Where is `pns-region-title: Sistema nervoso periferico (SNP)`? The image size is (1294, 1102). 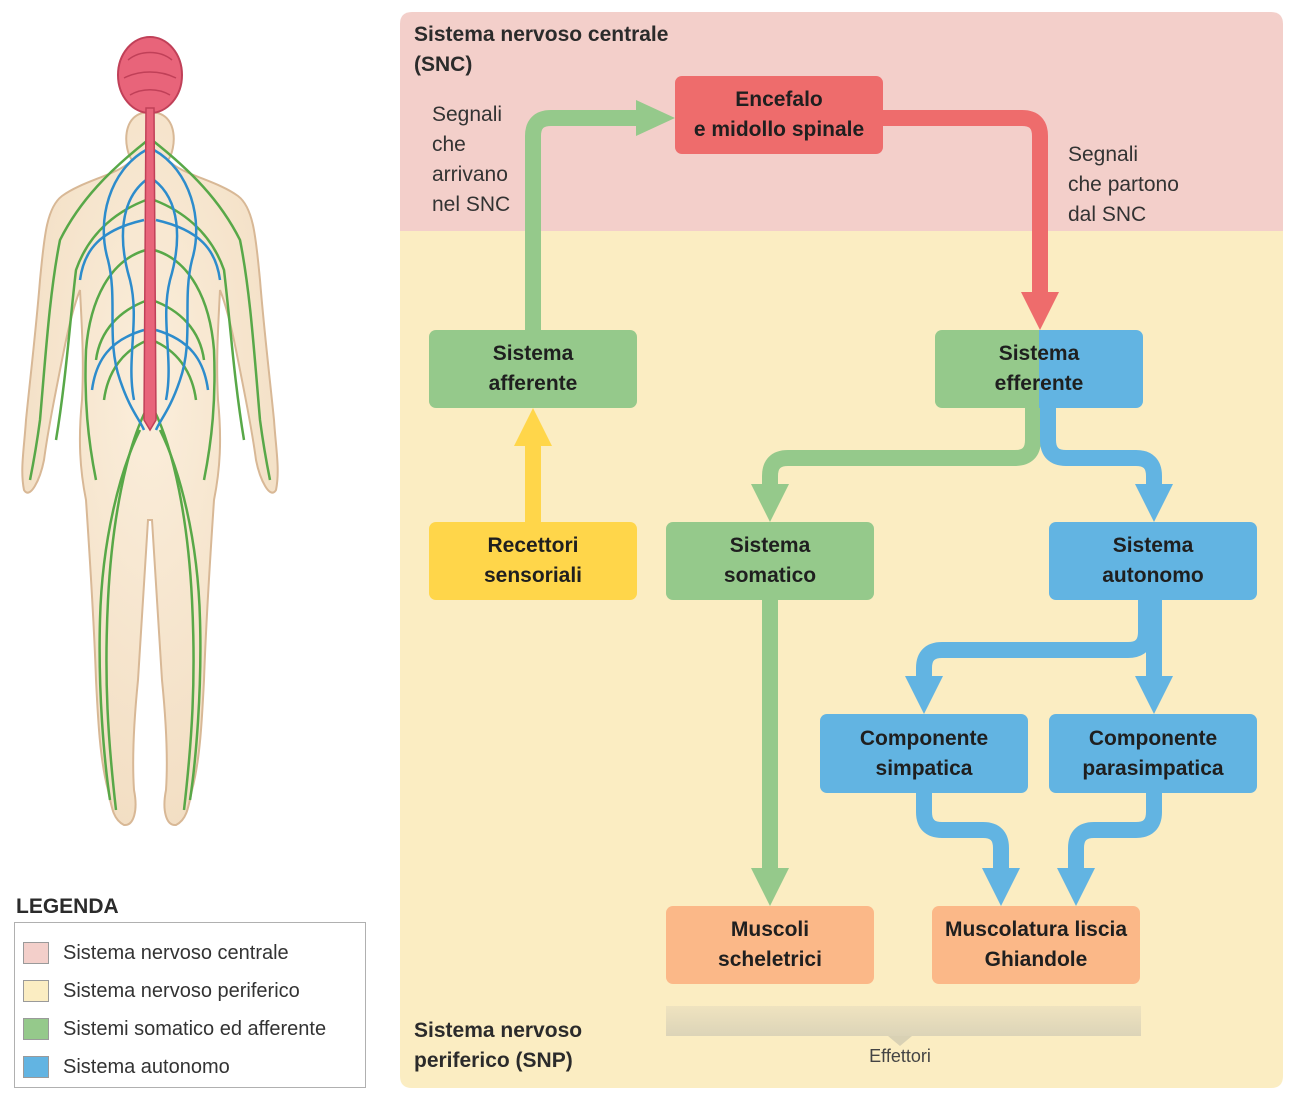 pns-region-title: Sistema nervoso periferico (SNP) is located at coordinates (498, 1045).